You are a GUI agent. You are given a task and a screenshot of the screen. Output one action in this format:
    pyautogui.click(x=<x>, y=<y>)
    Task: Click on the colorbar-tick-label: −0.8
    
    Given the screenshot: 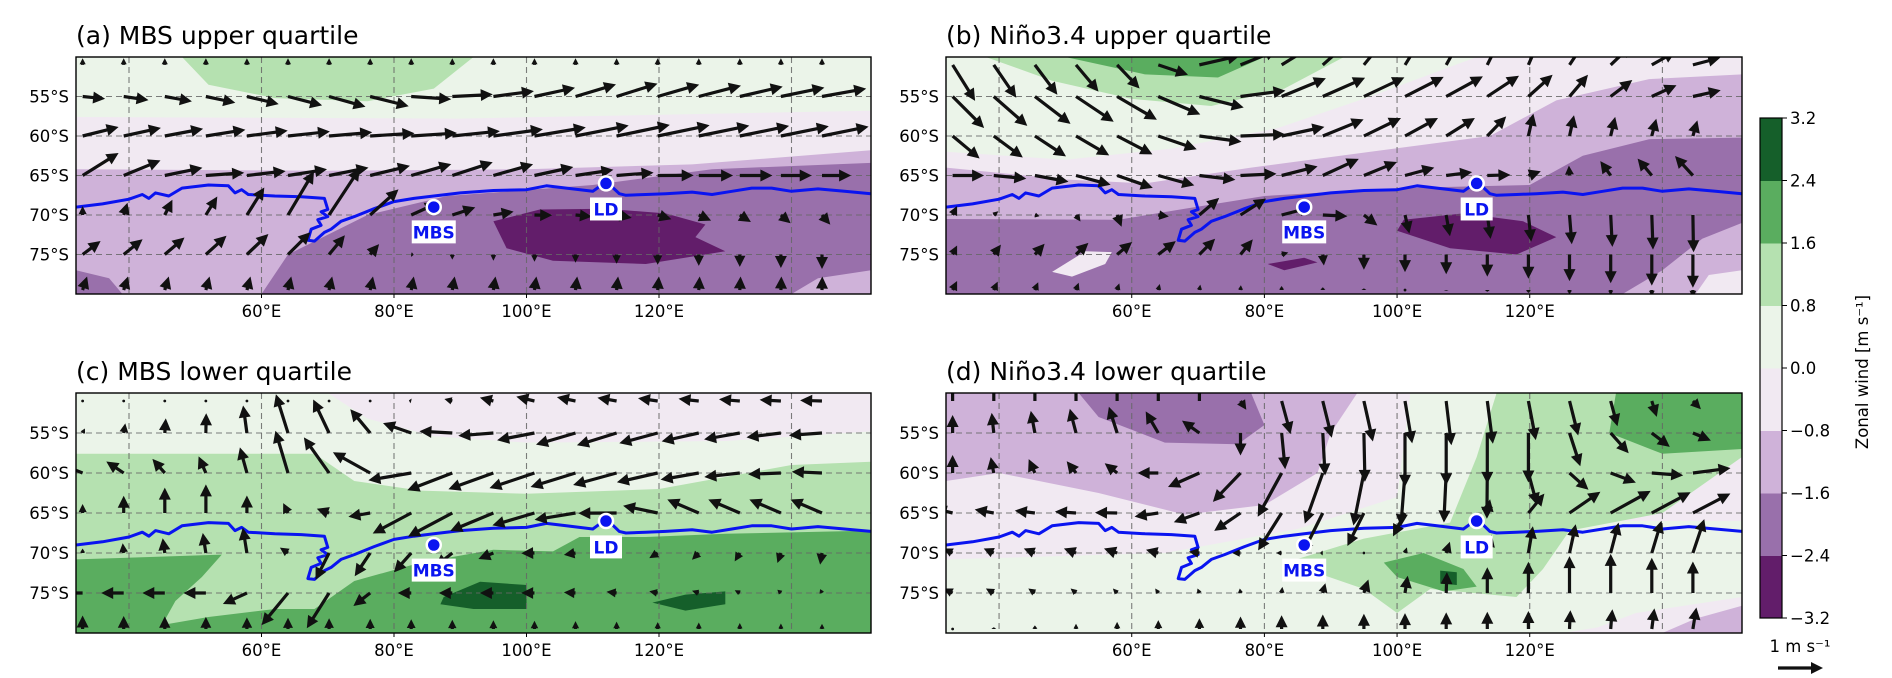 What is the action you would take?
    pyautogui.click(x=1810, y=431)
    